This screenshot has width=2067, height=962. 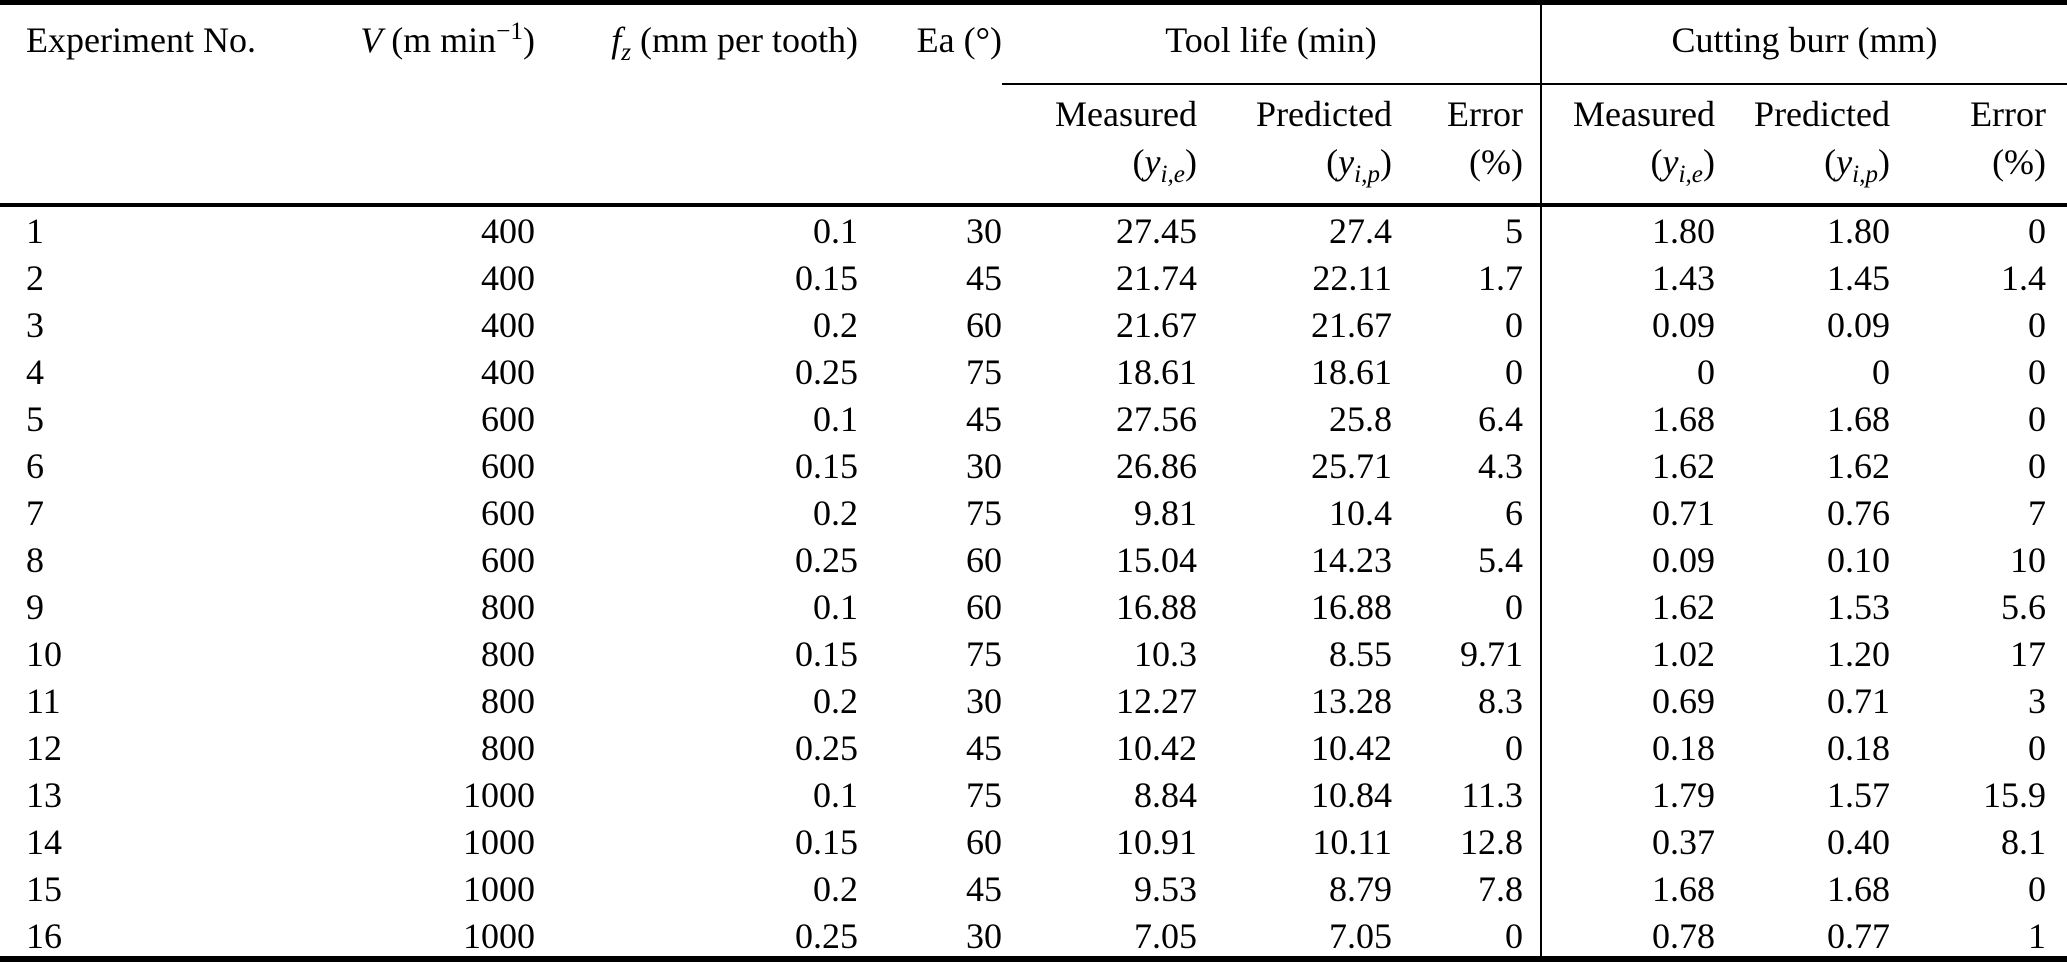 What do you see at coordinates (1802, 109) in the screenshot?
I see `sub-header-cb-predicted: Predicted` at bounding box center [1802, 109].